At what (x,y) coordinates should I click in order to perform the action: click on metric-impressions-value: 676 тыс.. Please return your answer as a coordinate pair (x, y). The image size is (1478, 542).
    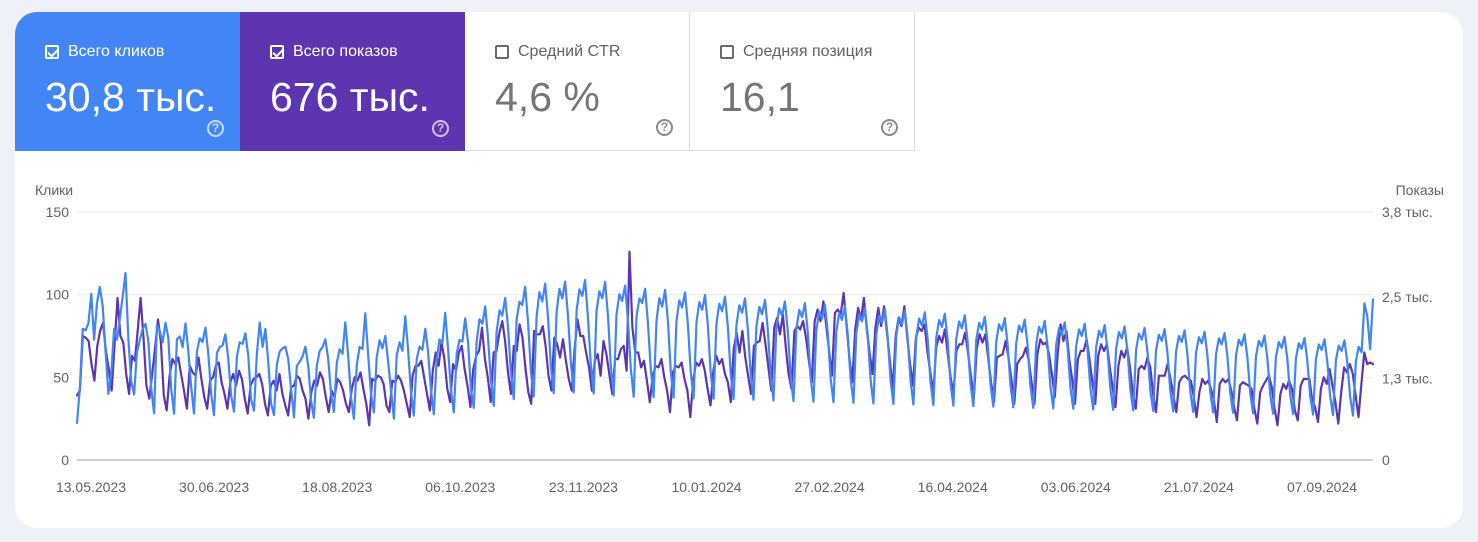
    Looking at the image, I should click on (350, 97).